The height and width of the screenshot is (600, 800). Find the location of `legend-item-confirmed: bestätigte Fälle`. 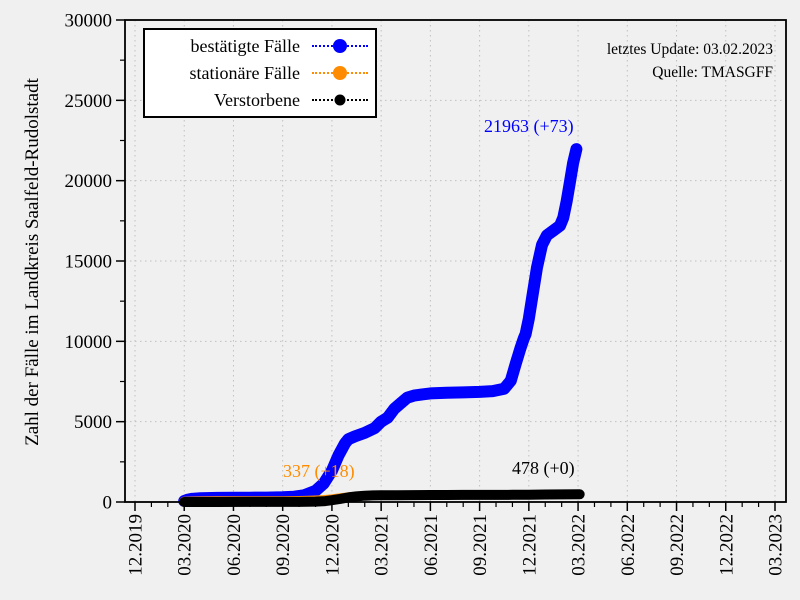

legend-item-confirmed: bestätigte Fälle is located at coordinates (260, 46).